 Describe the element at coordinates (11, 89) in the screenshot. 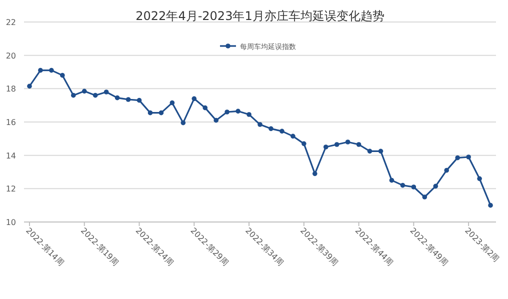

I see `y-tick-label: 18` at that location.